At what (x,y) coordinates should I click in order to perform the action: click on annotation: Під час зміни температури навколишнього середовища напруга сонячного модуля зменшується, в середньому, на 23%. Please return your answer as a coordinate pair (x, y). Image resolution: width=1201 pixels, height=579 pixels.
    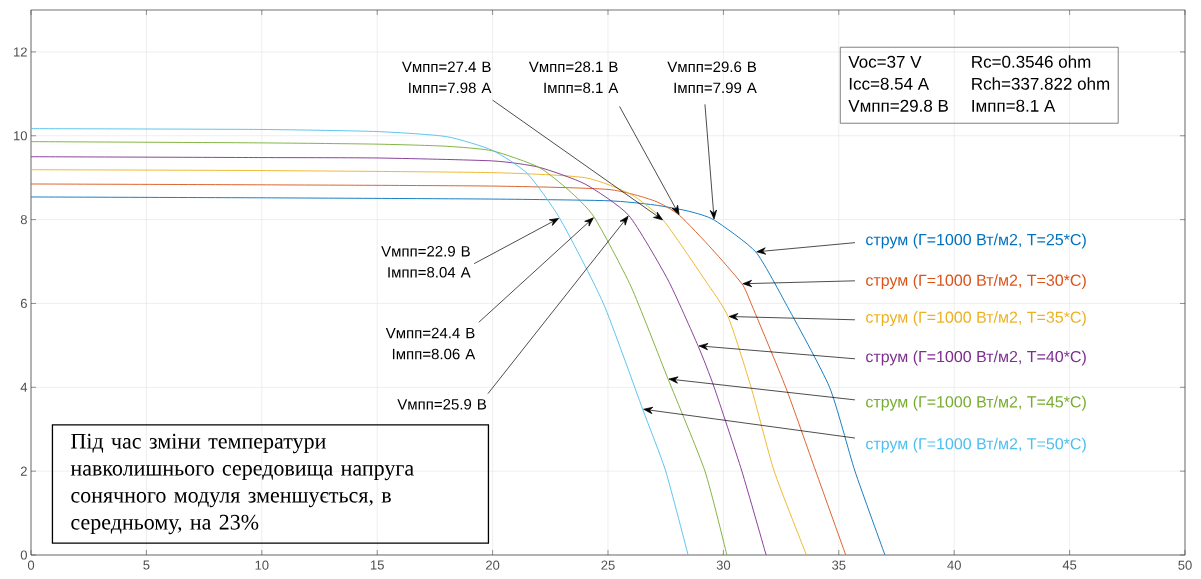
    Looking at the image, I should click on (242, 484).